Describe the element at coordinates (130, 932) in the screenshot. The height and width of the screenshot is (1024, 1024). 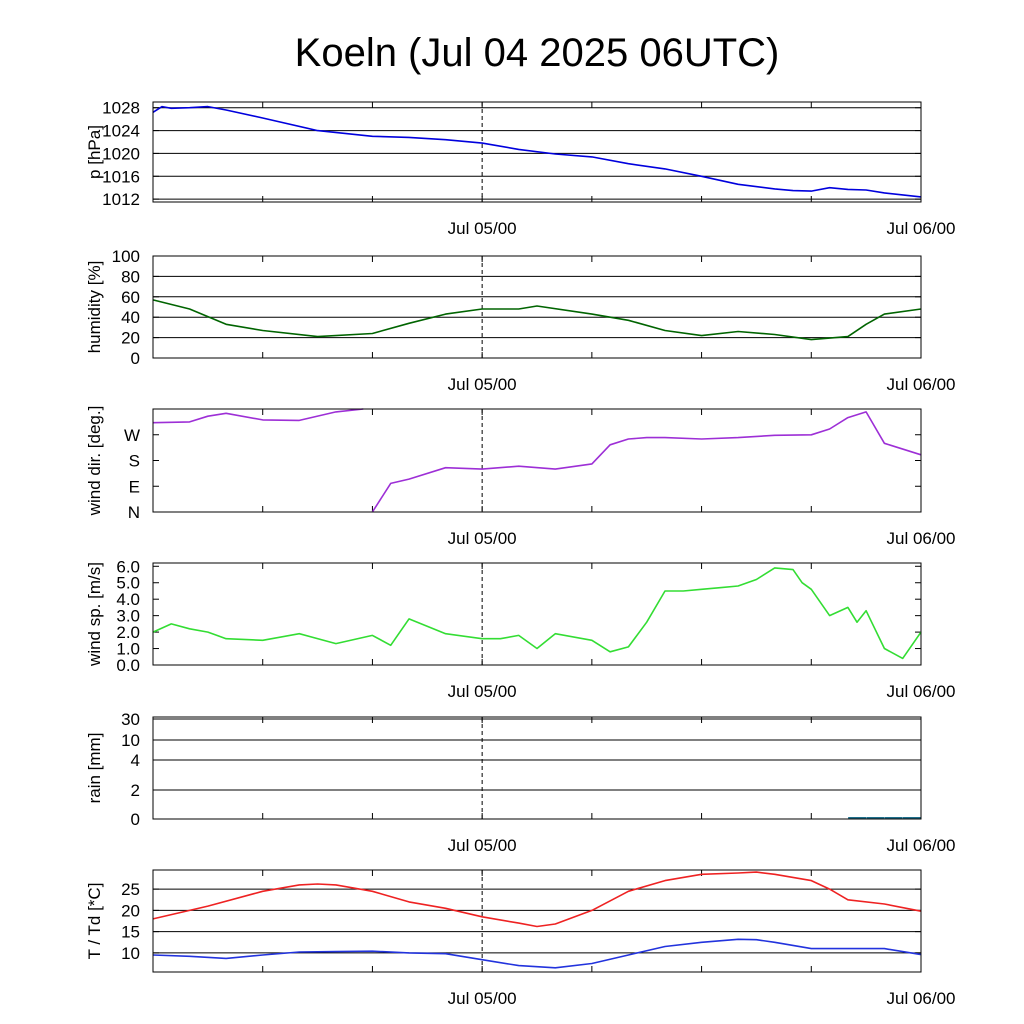
I see `y-tick-label: 15` at that location.